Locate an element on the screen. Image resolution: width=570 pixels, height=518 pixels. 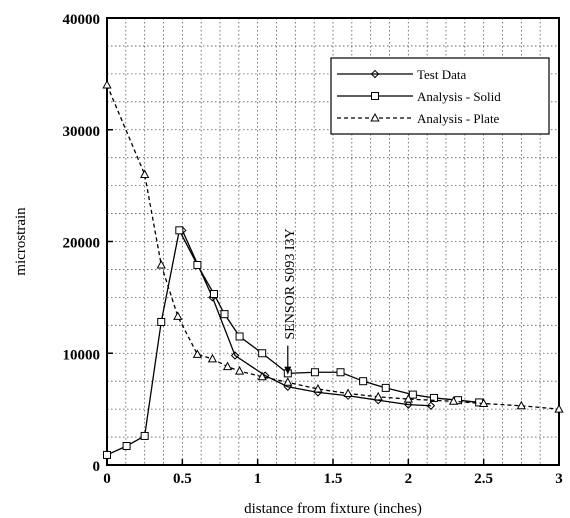
y-tick-label: 40000 is located at coordinates (82, 20).